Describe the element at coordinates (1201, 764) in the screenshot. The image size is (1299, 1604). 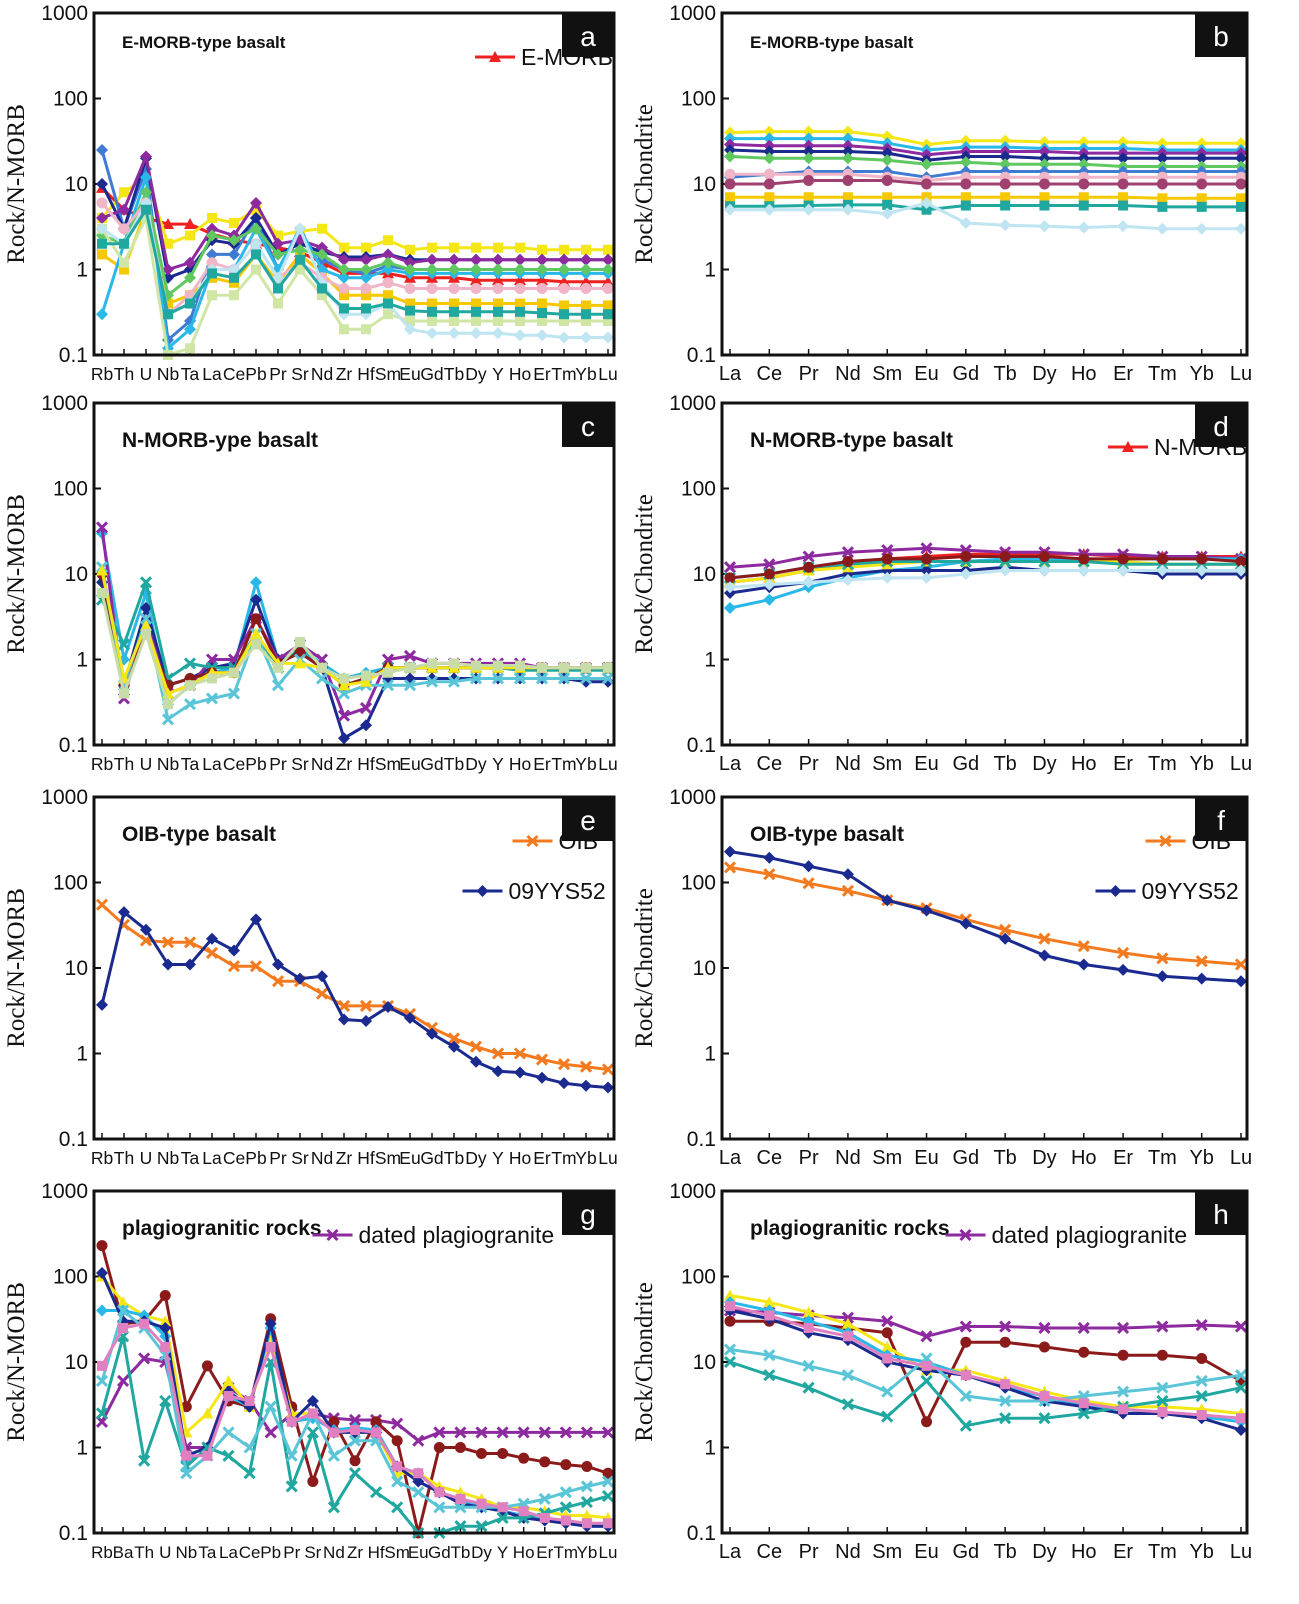
I see `x-tick-label: Yb` at that location.